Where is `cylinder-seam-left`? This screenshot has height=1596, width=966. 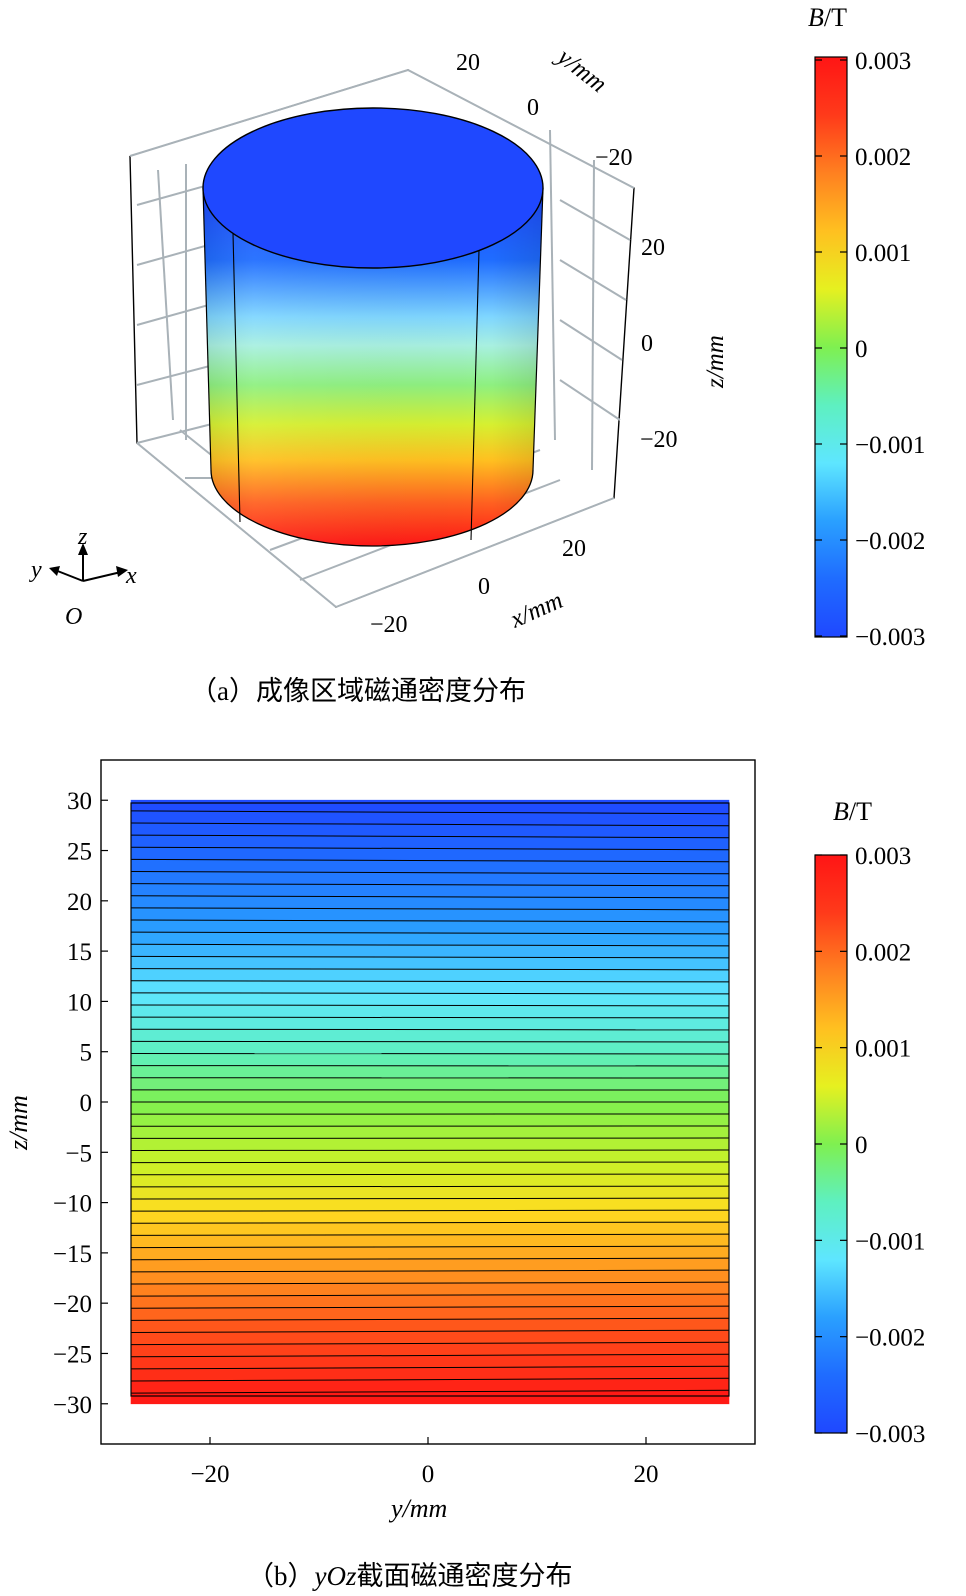 cylinder-seam-left is located at coordinates (236, 377).